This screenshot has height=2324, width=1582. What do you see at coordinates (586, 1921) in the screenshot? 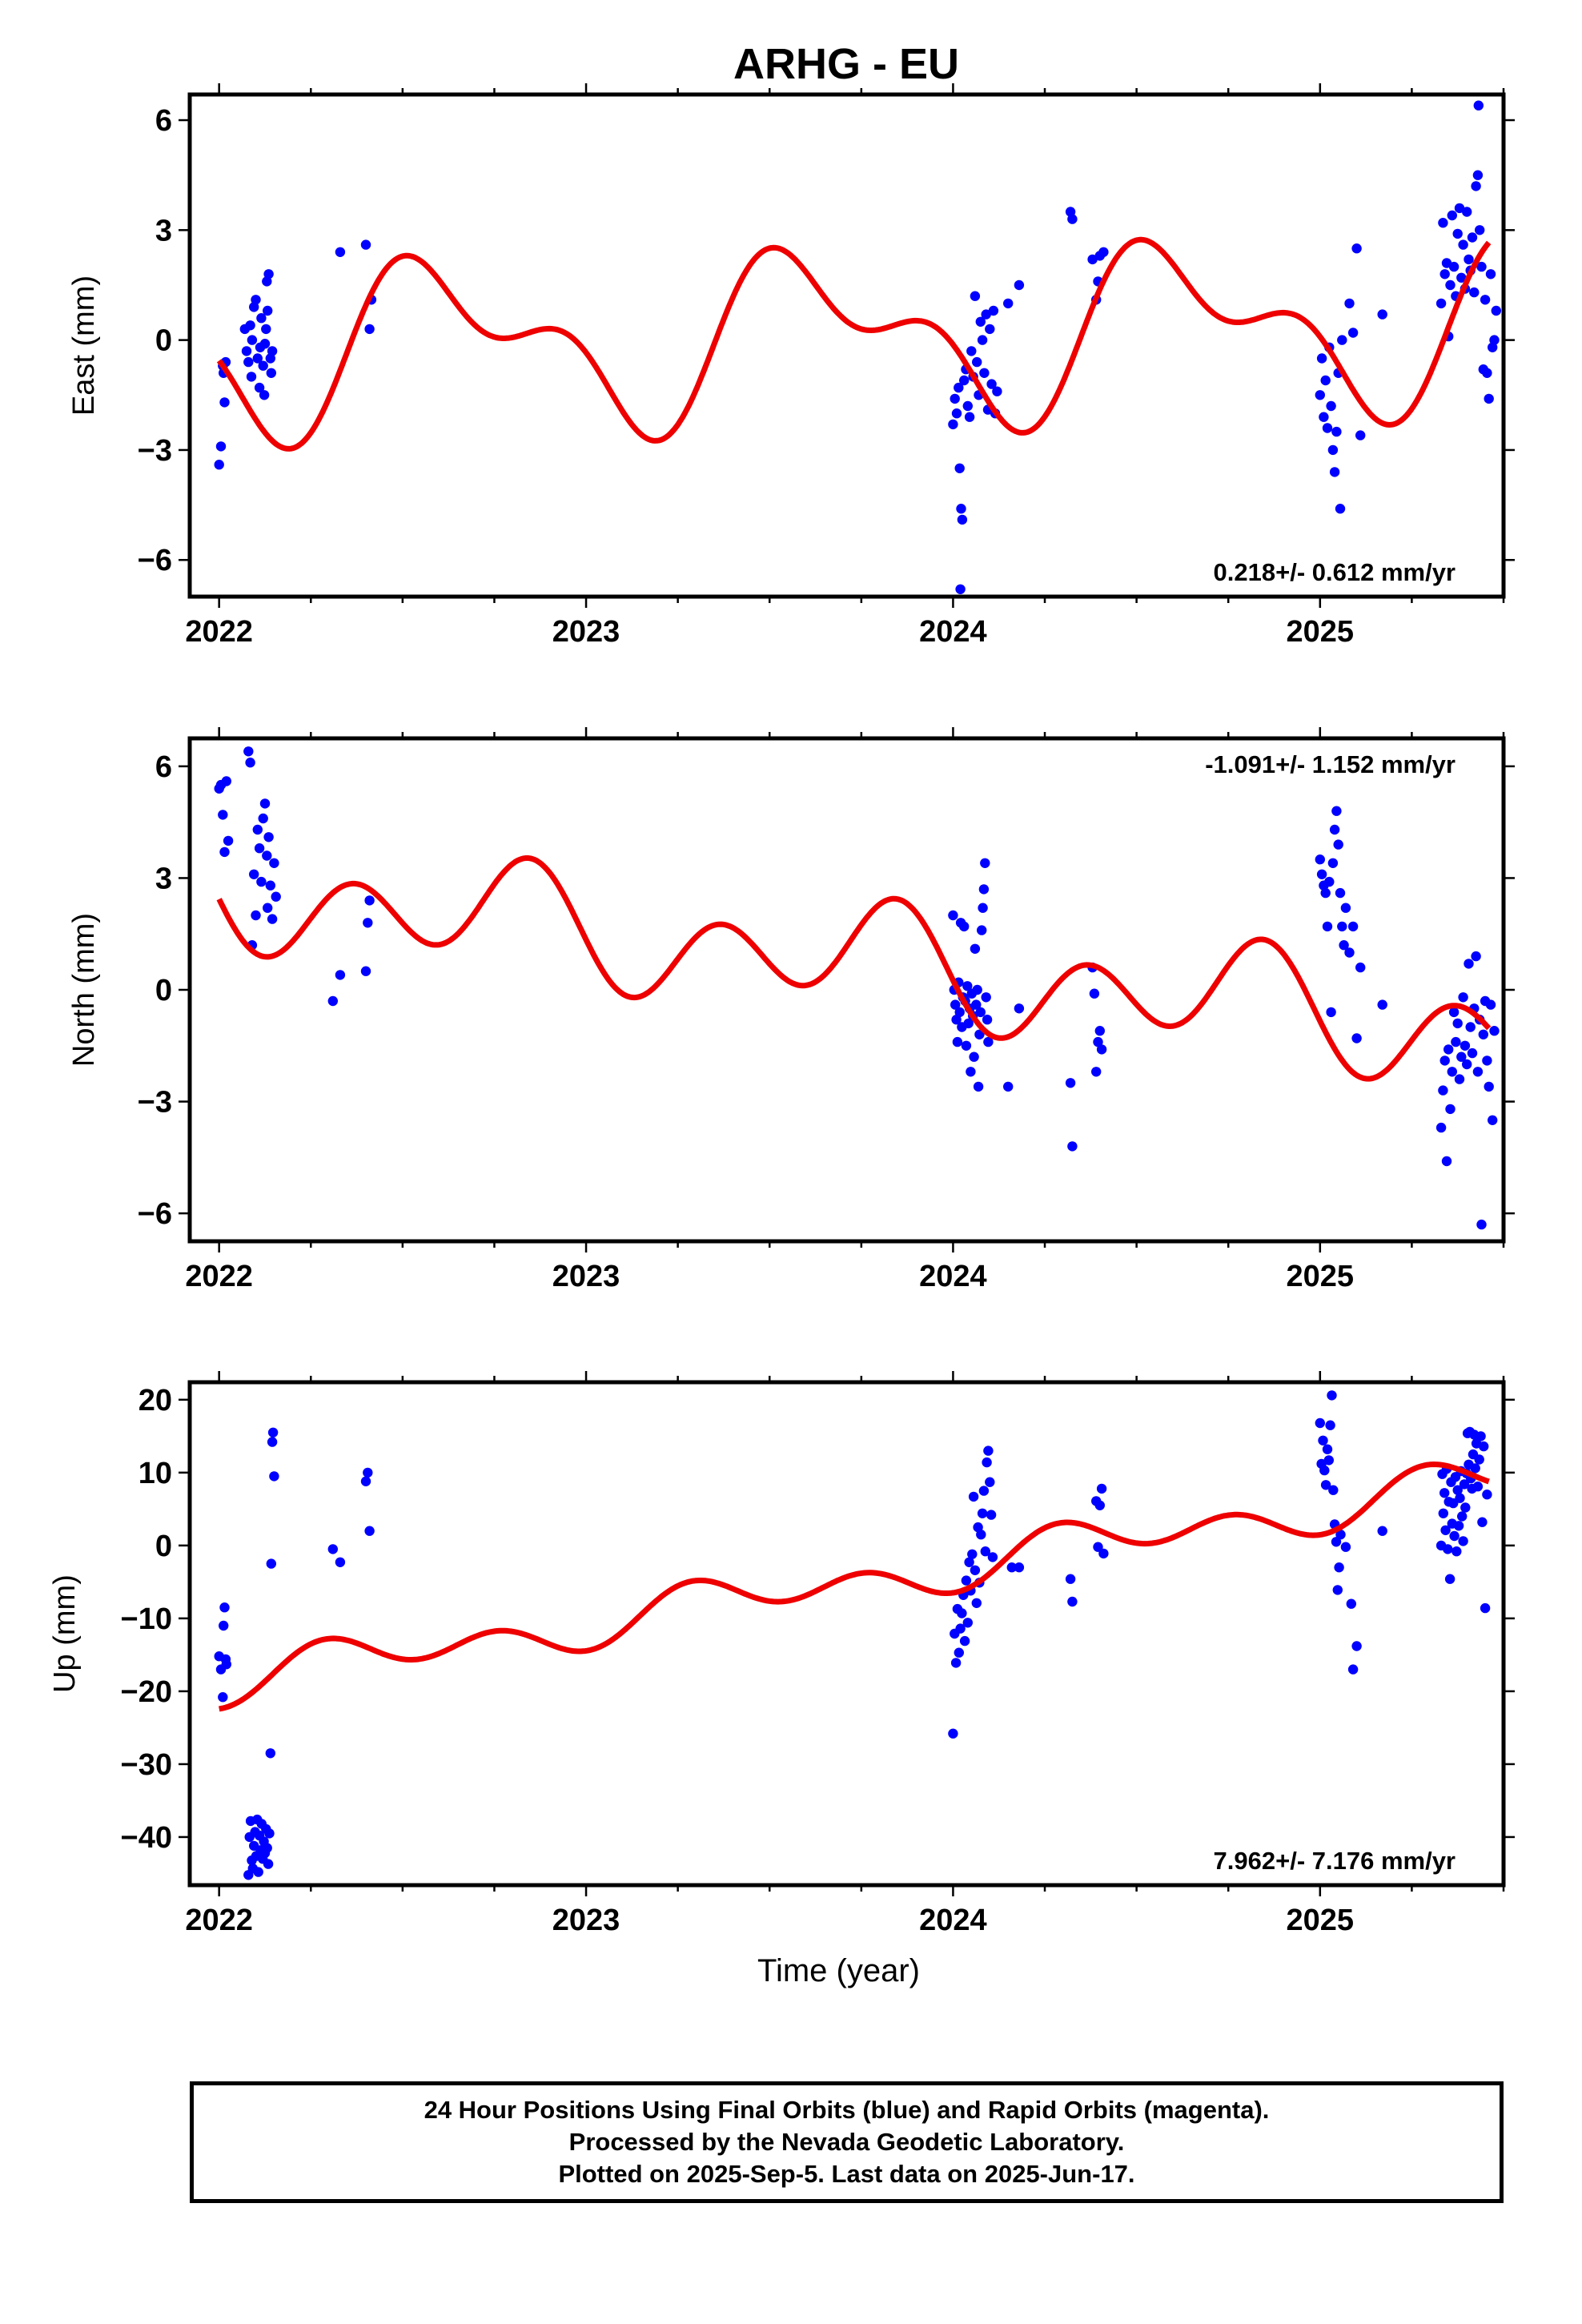
I see `x-tick-label: 2023` at bounding box center [586, 1921].